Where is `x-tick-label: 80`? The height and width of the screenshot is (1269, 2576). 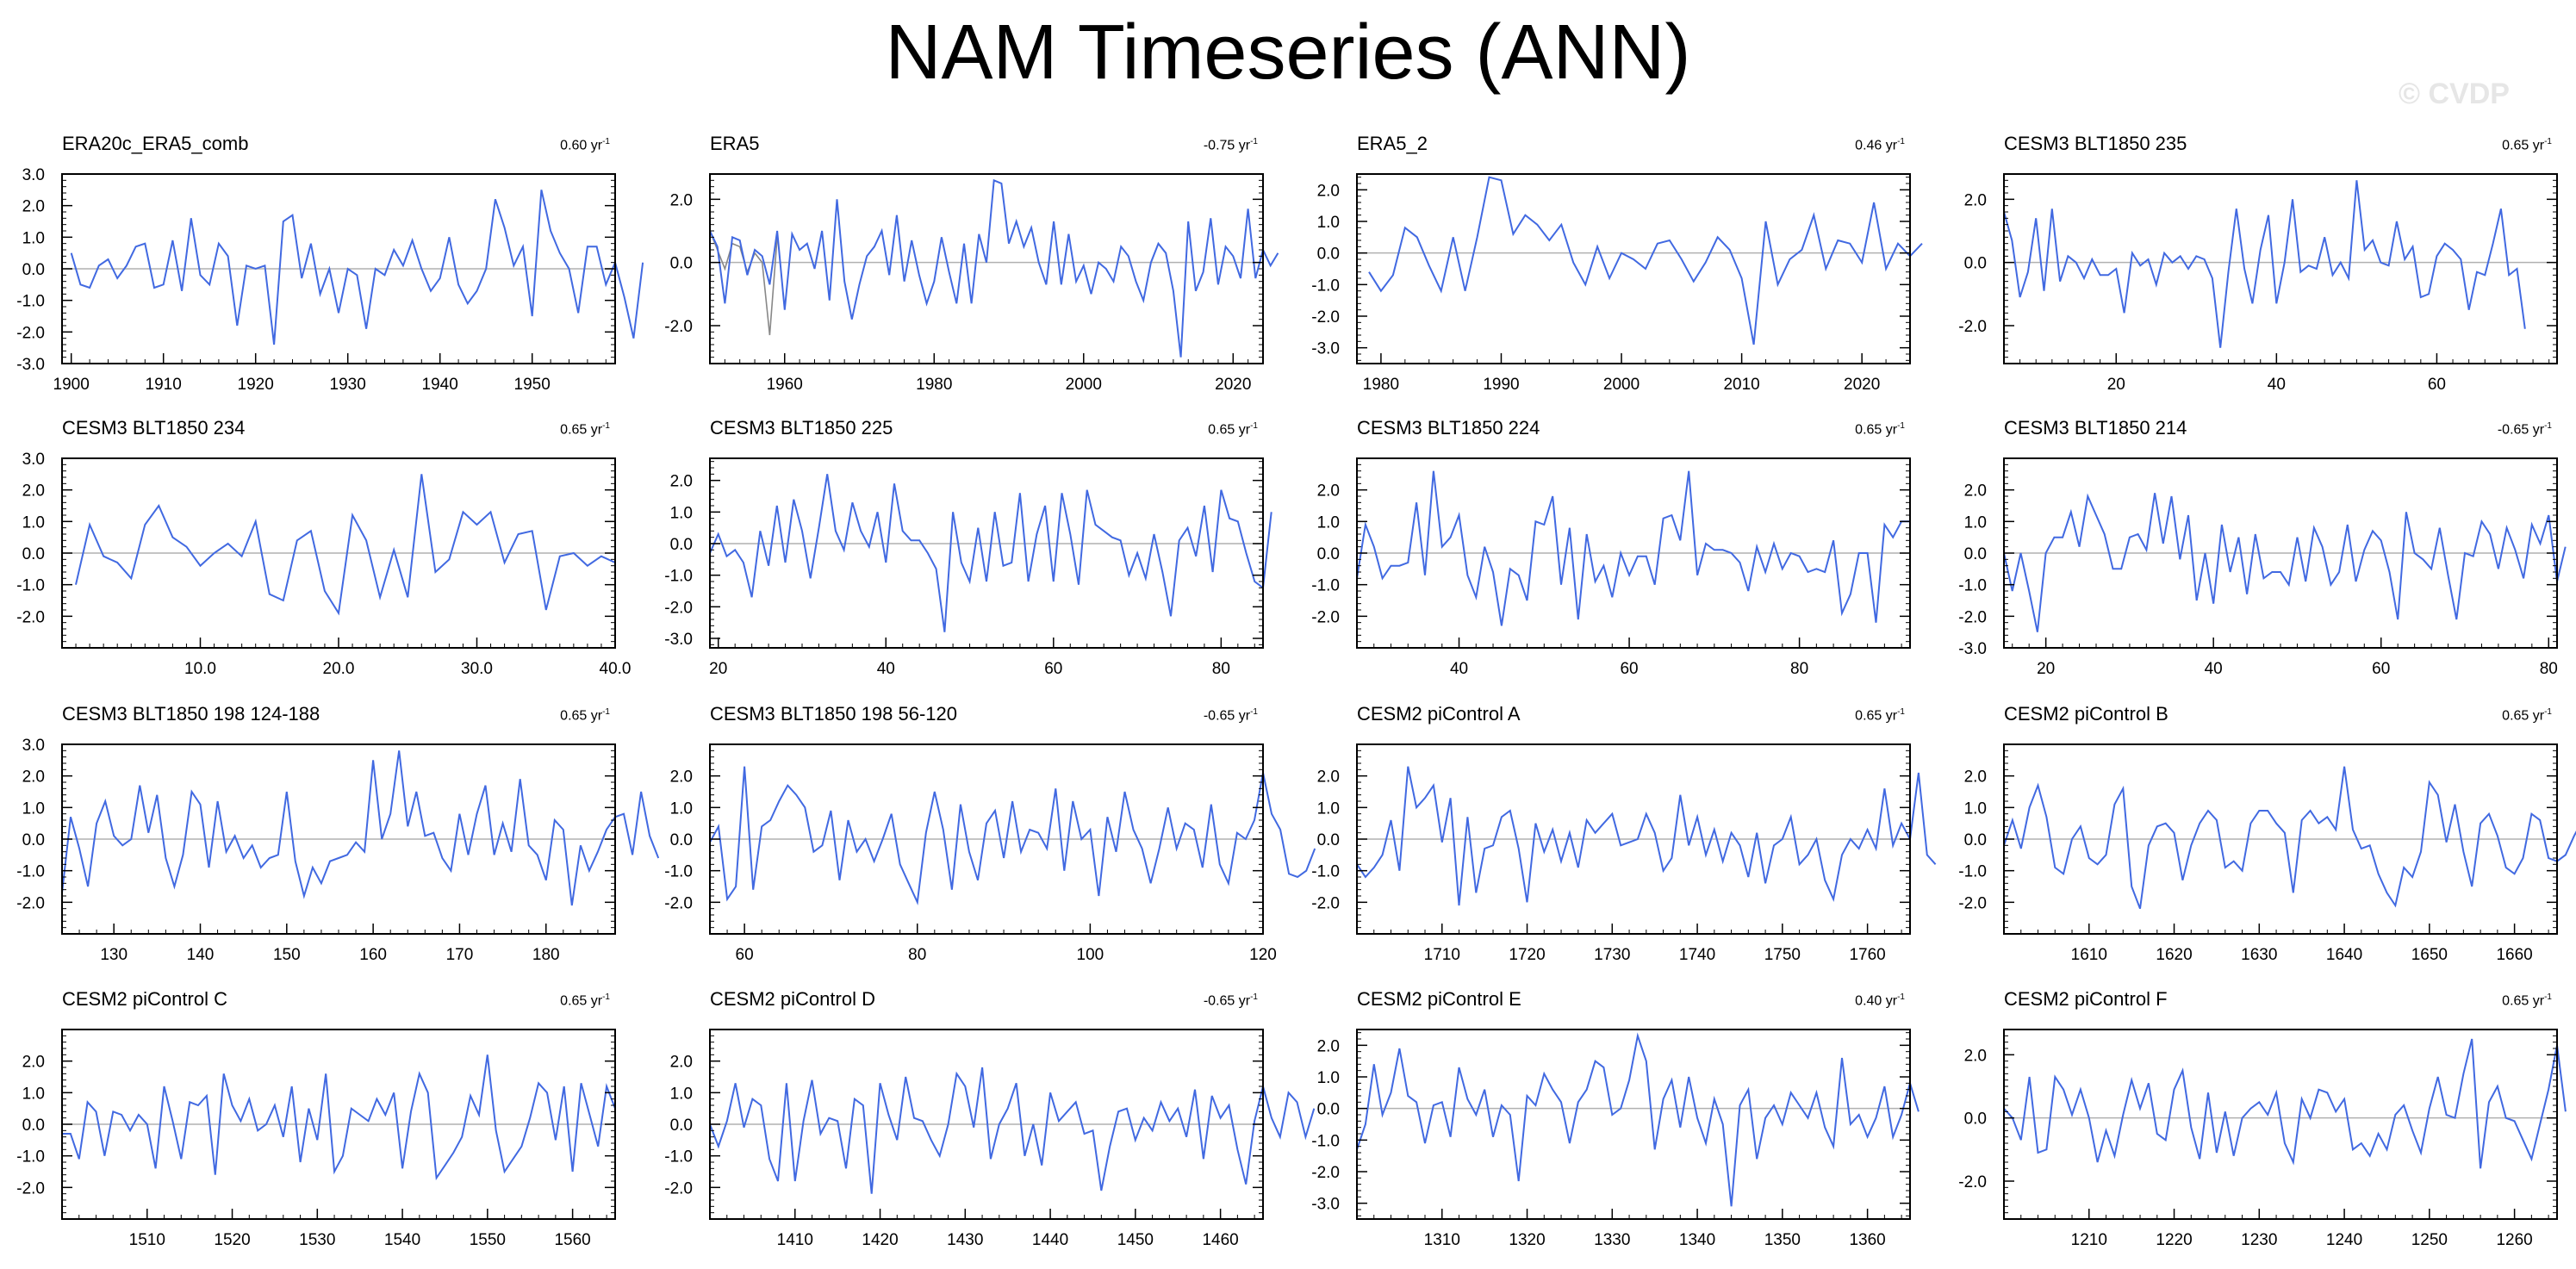
x-tick-label: 80 is located at coordinates (2549, 669).